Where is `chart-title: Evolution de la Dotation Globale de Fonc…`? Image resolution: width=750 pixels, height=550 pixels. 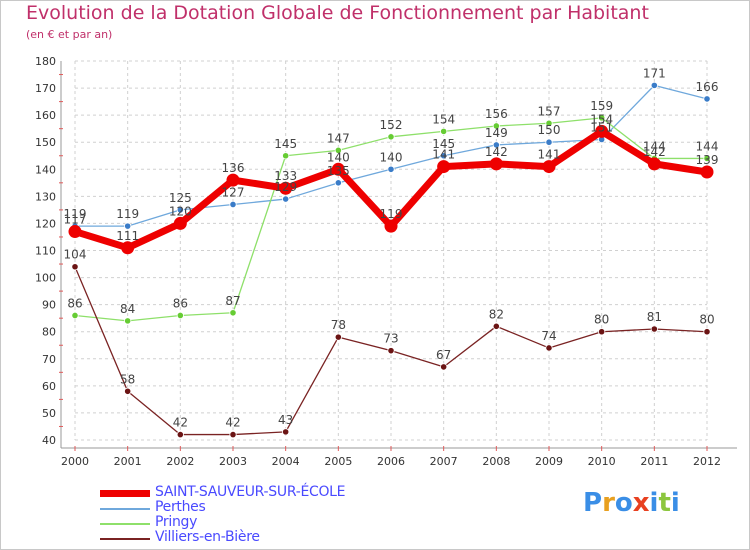
chart-title: Evolution de la Dotation Globale de Fonc… is located at coordinates (337, 13).